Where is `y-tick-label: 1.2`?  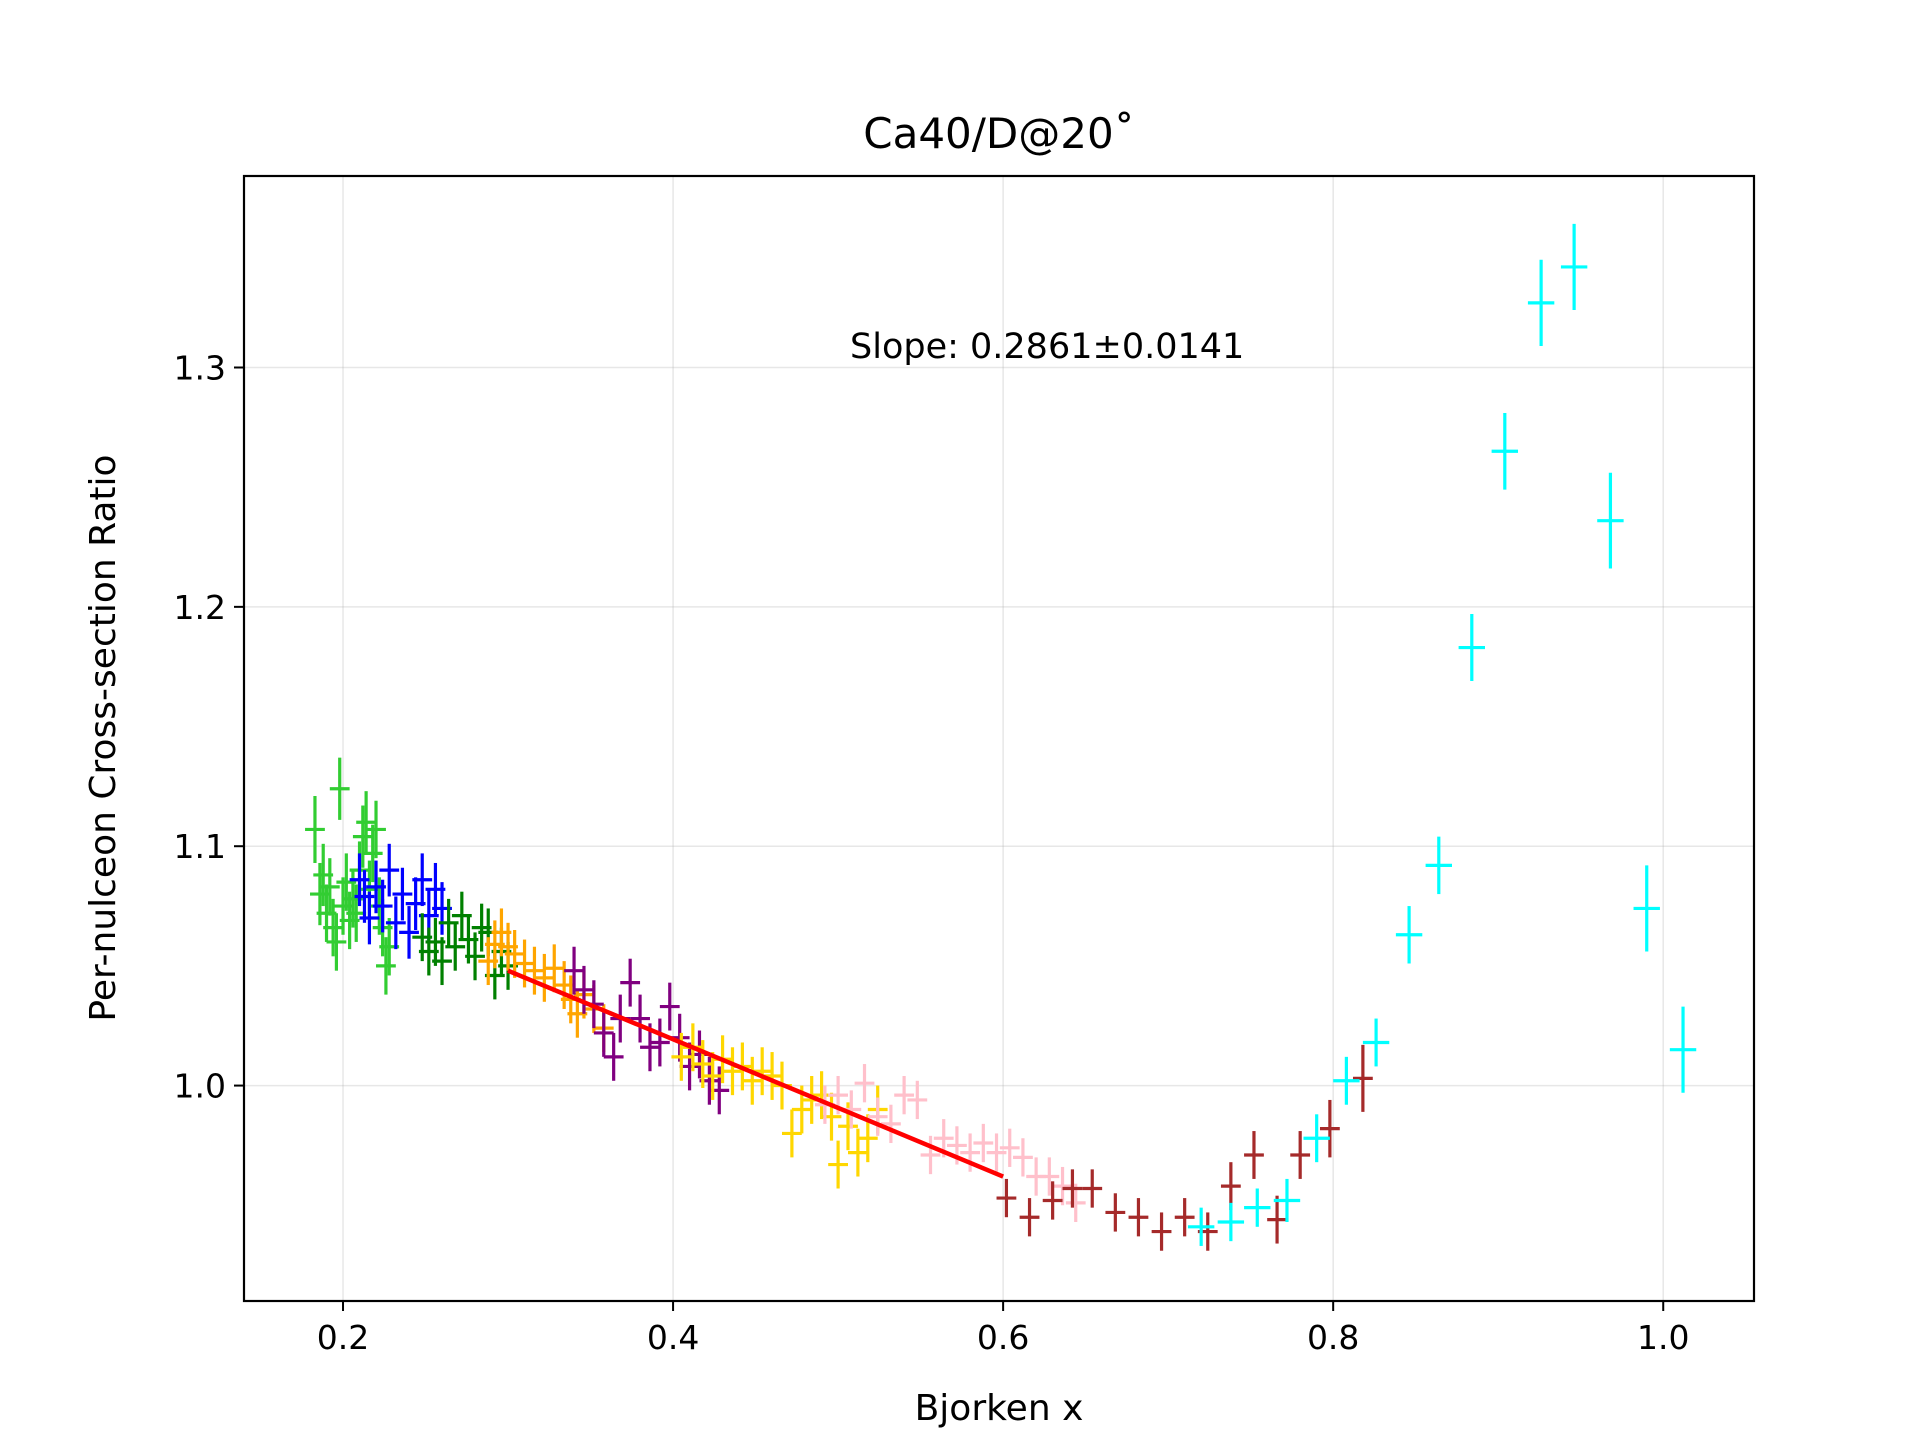 y-tick-label: 1.2 is located at coordinates (200, 607).